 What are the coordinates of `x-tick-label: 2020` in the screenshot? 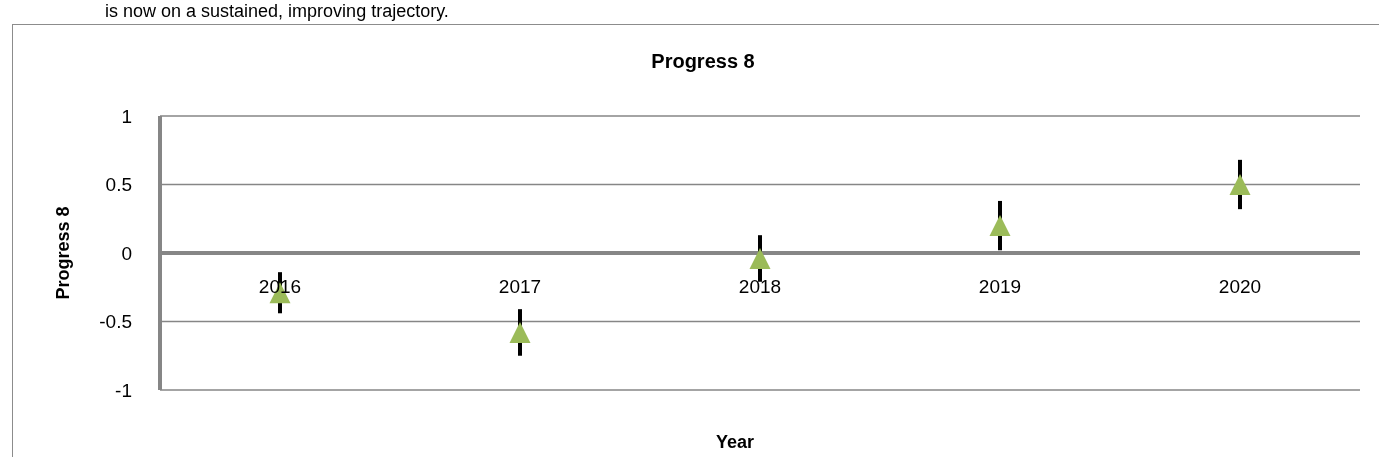 It's located at (1240, 286).